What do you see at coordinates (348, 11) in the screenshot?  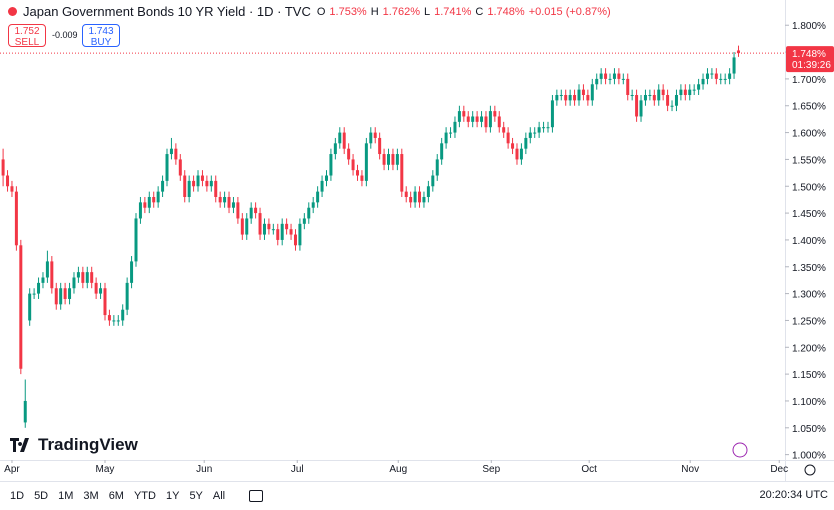 I see `ohlc-value: 1.753%` at bounding box center [348, 11].